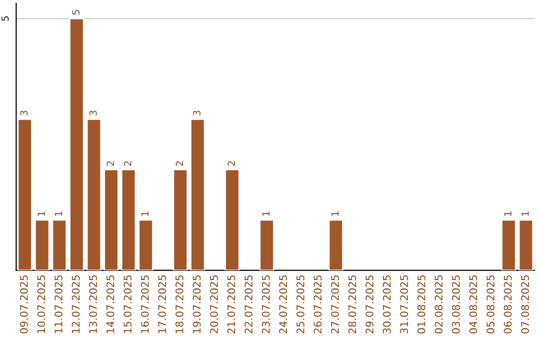 This screenshot has height=340, width=540. I want to click on x-tick-label: 06.08.2025, so click(508, 304).